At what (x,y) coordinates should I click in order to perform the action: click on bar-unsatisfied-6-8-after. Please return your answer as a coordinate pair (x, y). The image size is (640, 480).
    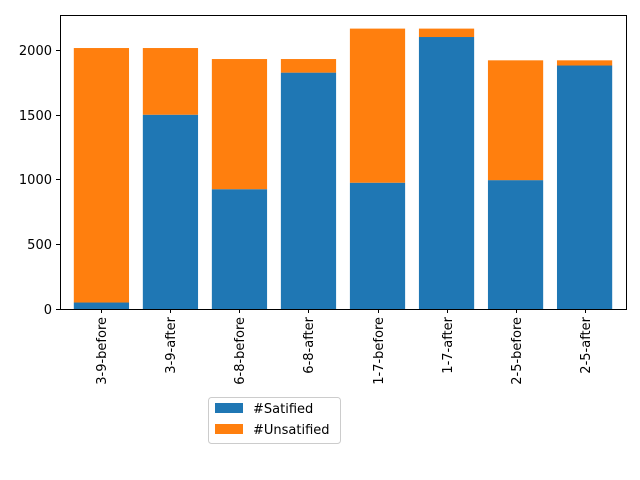
    Looking at the image, I should click on (308, 66).